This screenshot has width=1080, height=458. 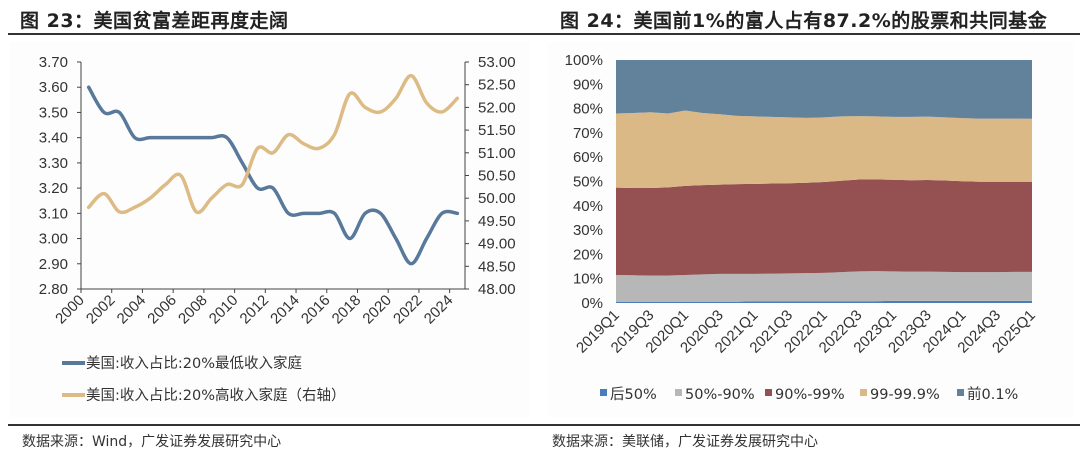 What do you see at coordinates (588, 206) in the screenshot?
I see `y-tick-label: 40%` at bounding box center [588, 206].